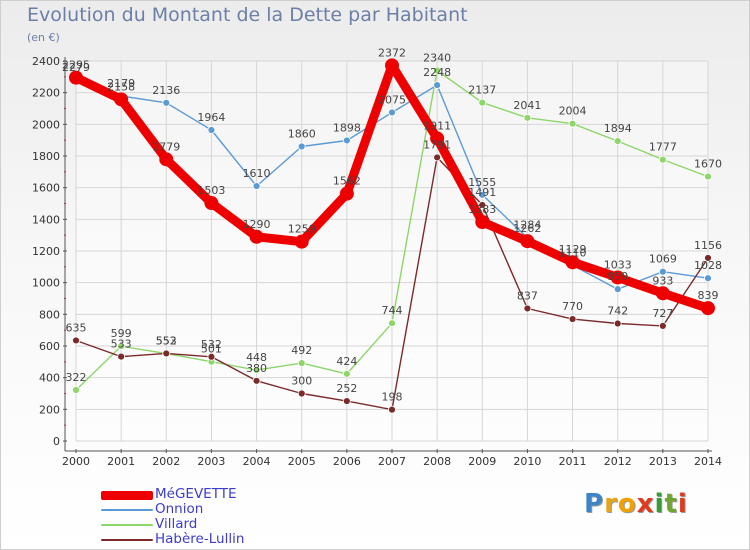 This screenshot has height=550, width=750. Describe the element at coordinates (49, 378) in the screenshot. I see `y-tick-label: 400` at that location.